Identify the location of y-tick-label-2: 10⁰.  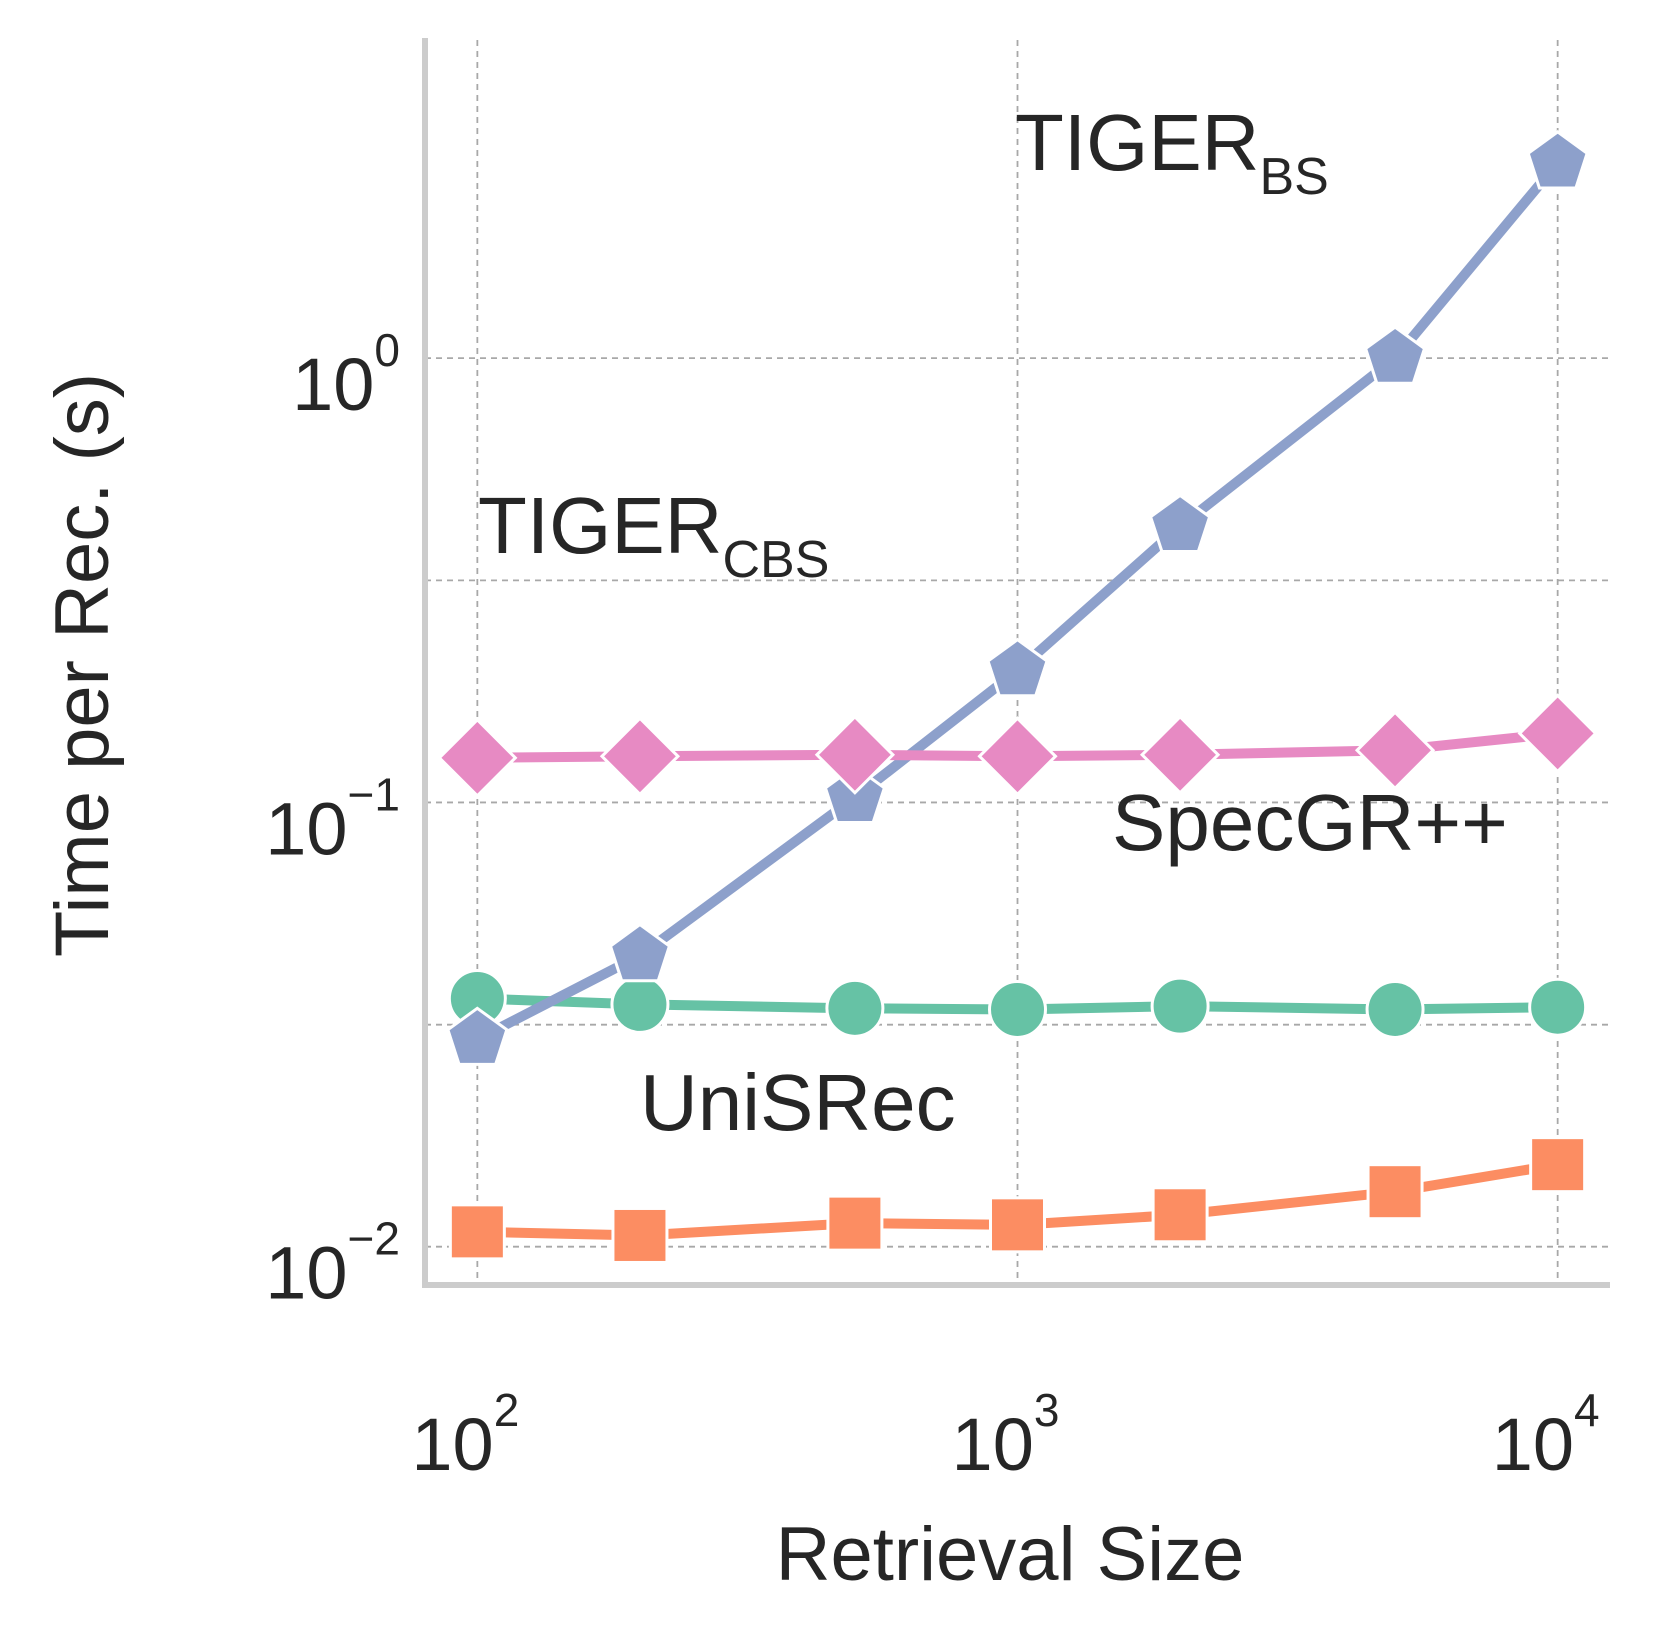
(346, 375).